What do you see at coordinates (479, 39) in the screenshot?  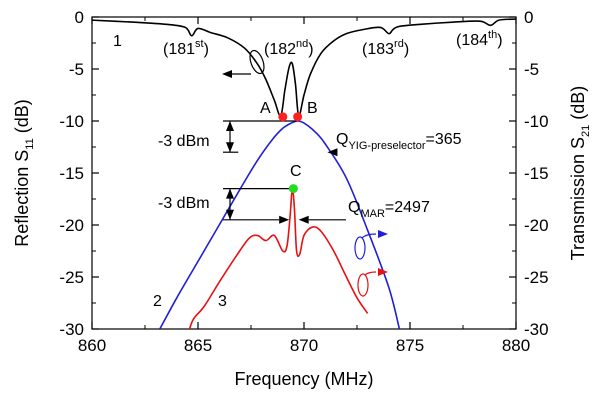 I see `mode-184-label: (184th)` at bounding box center [479, 39].